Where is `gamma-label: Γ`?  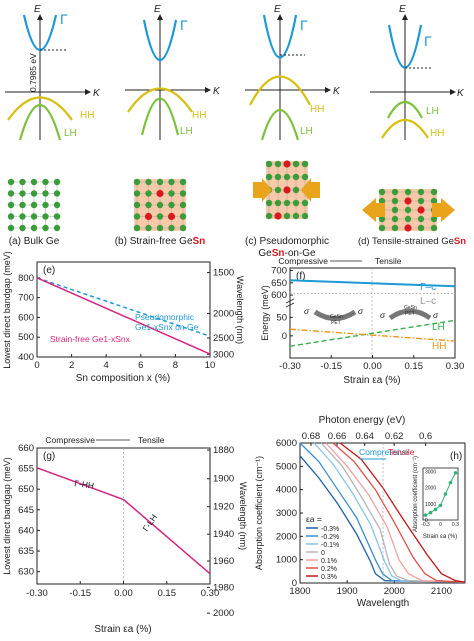 gamma-label: Γ is located at coordinates (64, 19).